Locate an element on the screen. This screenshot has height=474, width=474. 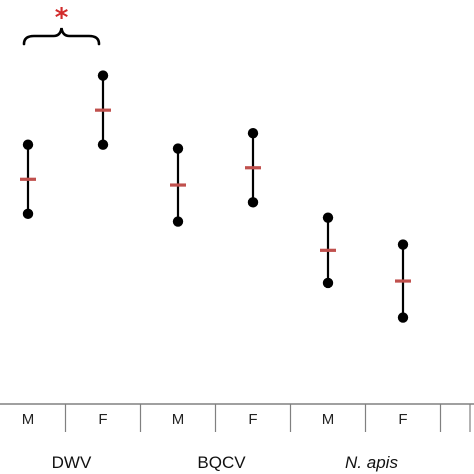
group-label: N. apis is located at coordinates (371, 462).